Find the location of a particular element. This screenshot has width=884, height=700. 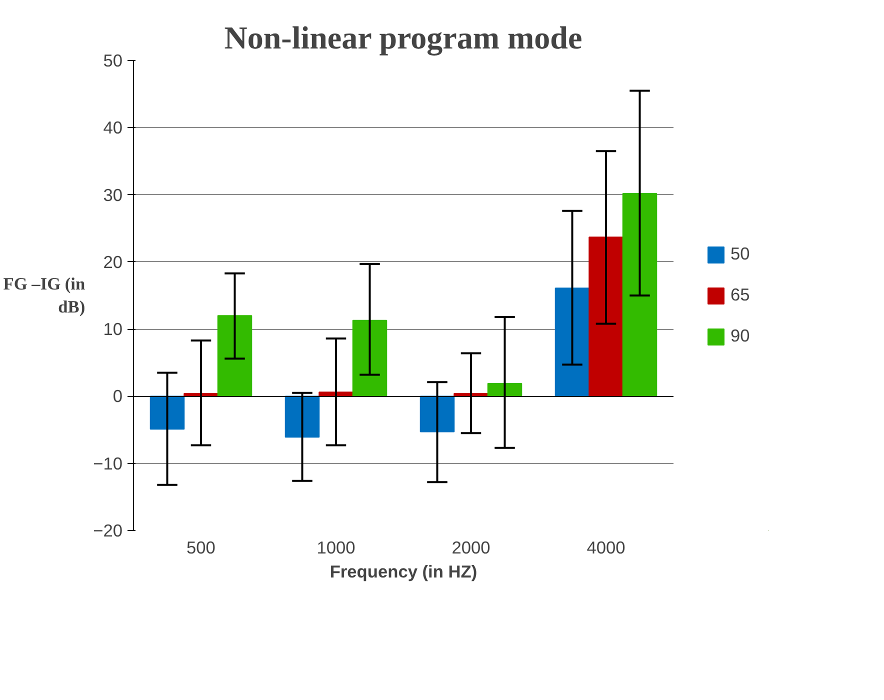

y-tick-label: 20 is located at coordinates (113, 262).